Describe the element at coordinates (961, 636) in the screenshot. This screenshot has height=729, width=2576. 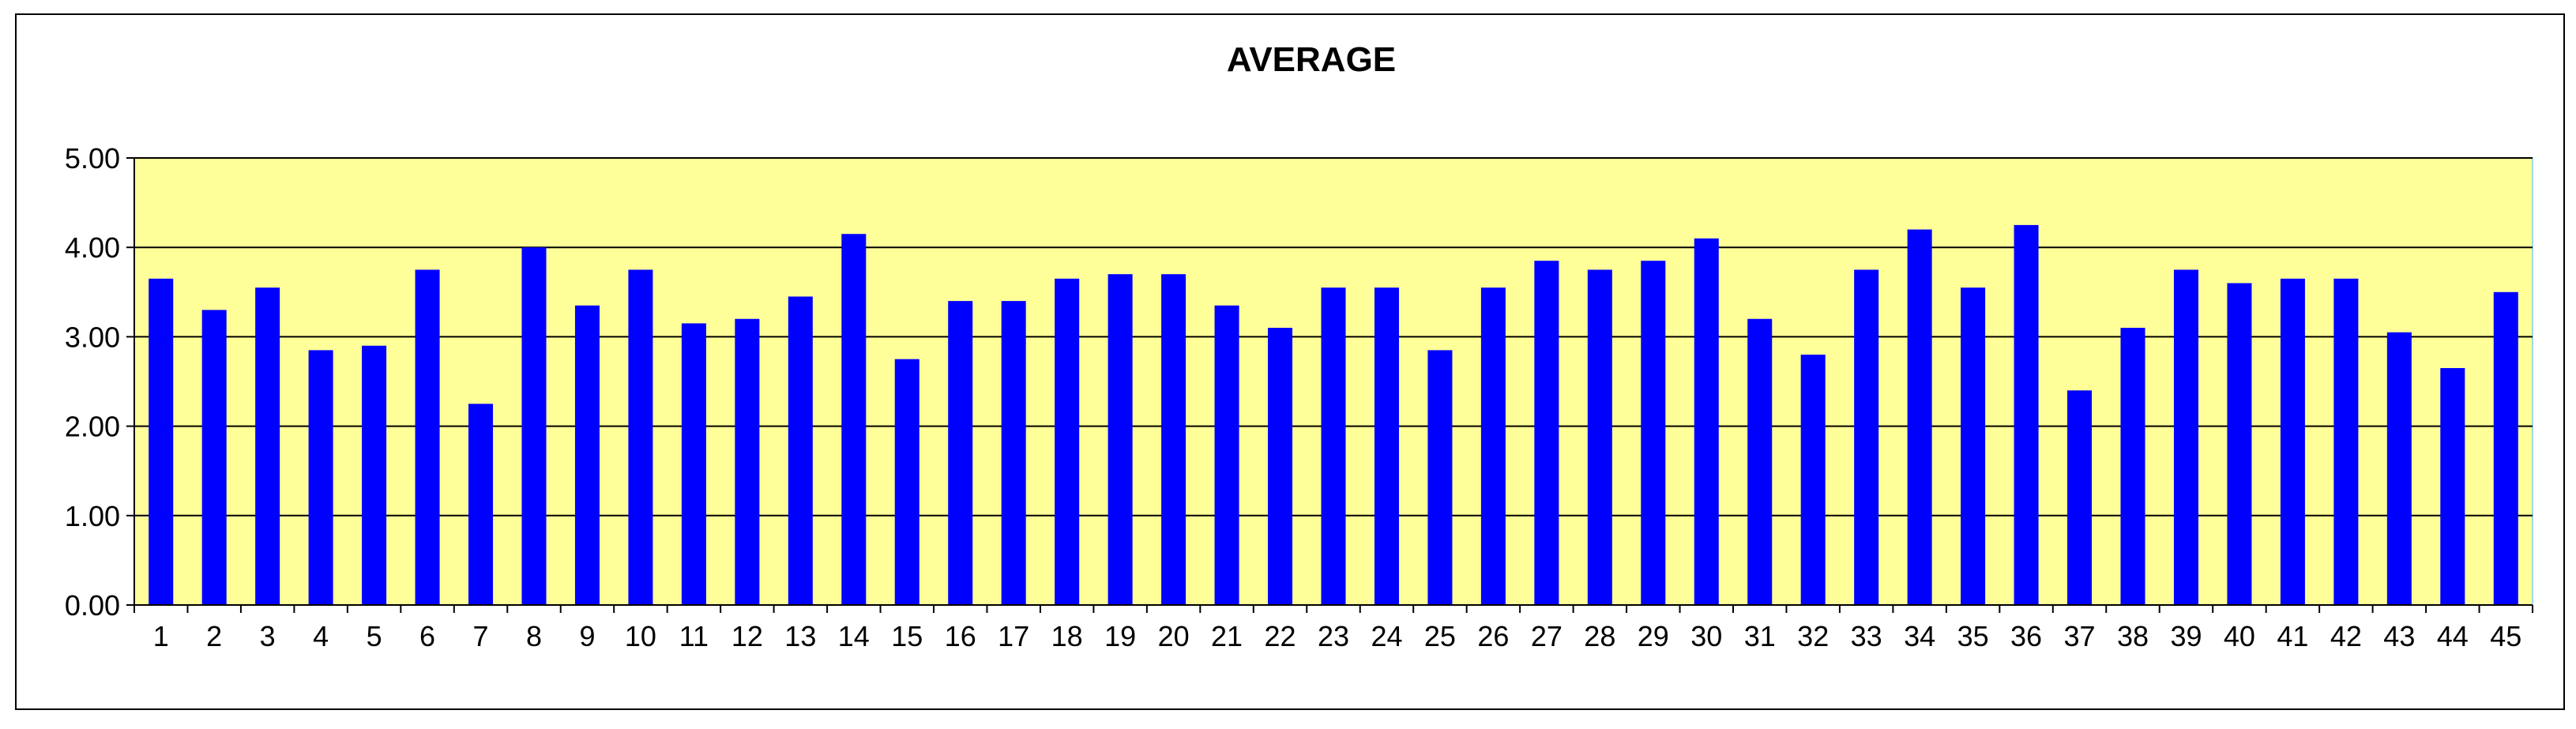
I see `x-tick-label: 16` at that location.